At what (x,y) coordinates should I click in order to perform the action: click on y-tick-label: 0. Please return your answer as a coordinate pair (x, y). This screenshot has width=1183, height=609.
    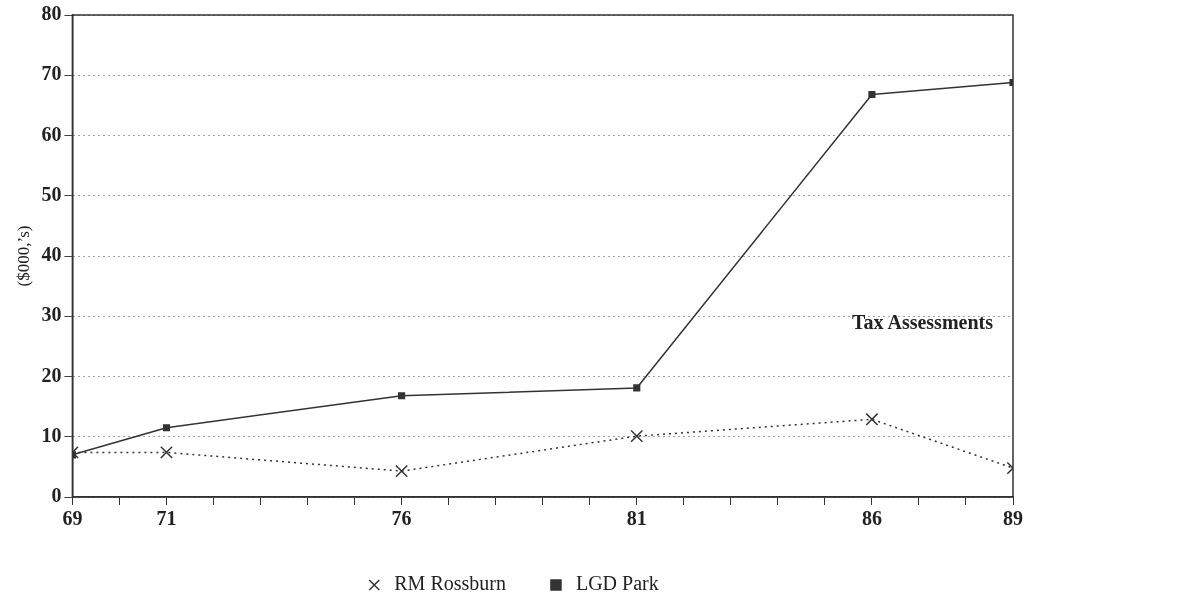
    Looking at the image, I should click on (56, 495).